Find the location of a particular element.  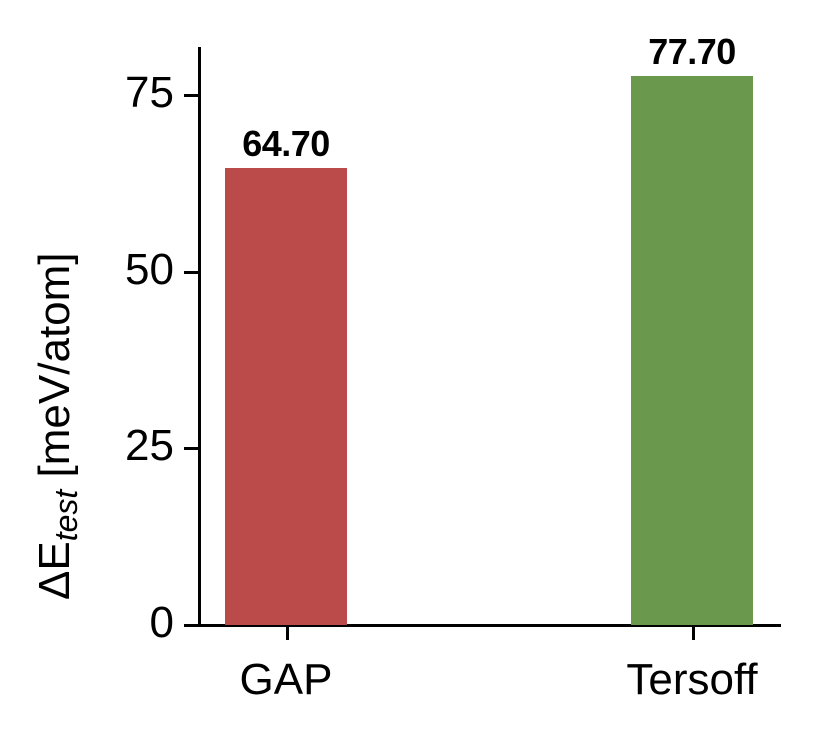

x-tick-label: Tersoff is located at coordinates (692, 679).